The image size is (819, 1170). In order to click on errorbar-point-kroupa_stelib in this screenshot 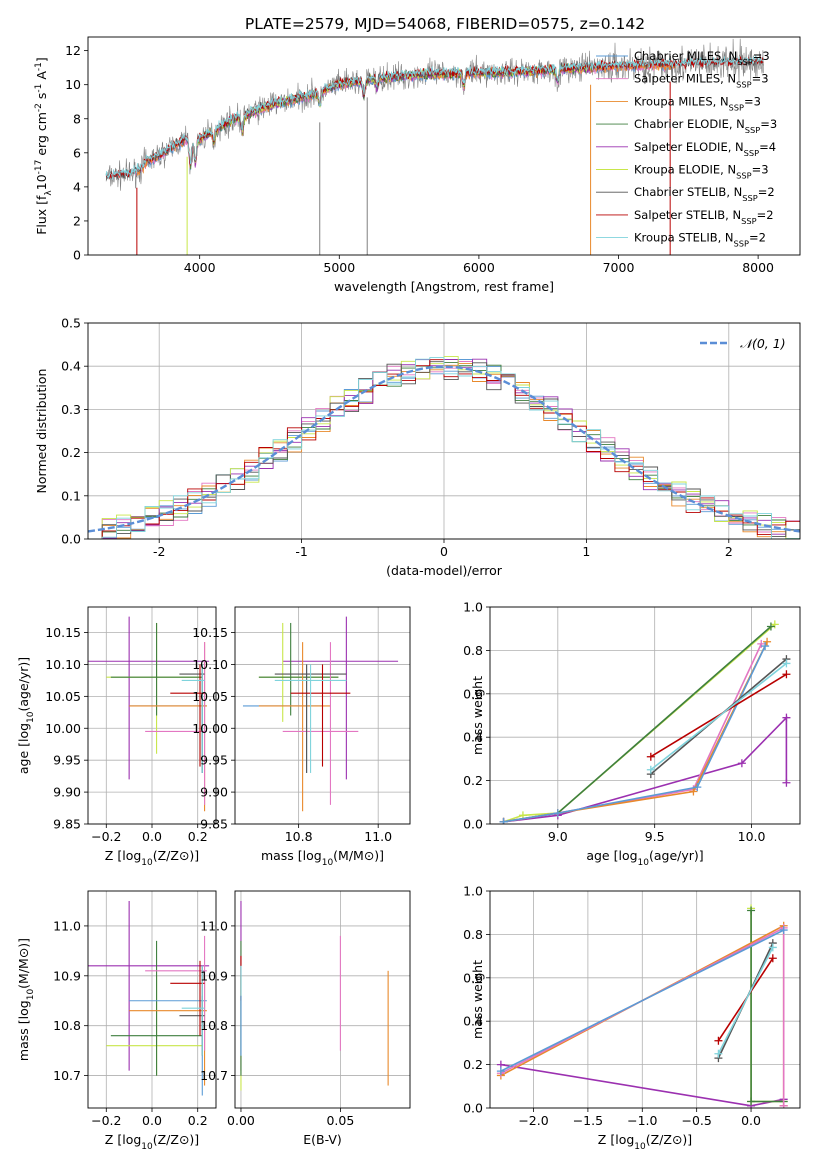, I will do `click(310, 718)`.